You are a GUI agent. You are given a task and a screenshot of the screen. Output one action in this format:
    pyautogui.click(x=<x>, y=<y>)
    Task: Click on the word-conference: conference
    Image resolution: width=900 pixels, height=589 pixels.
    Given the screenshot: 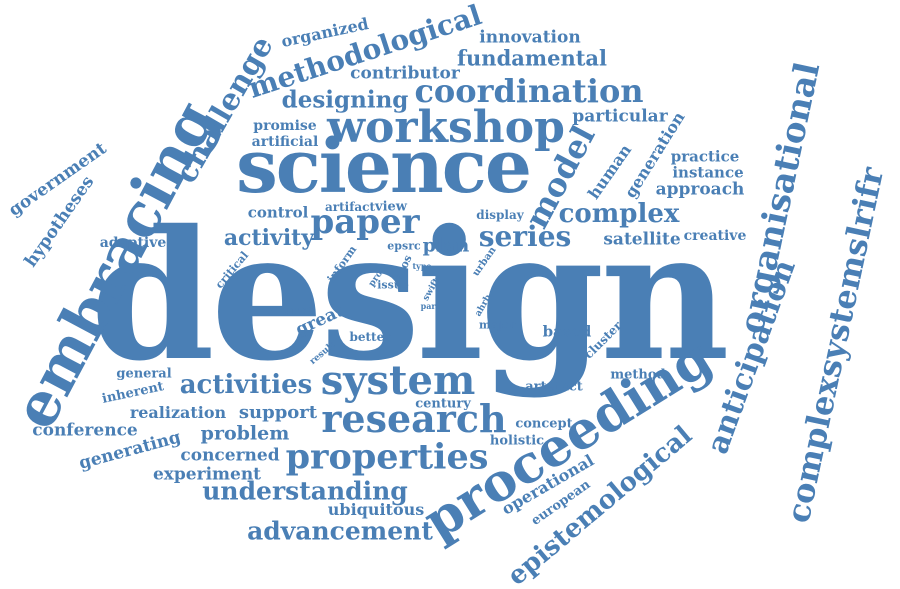 What is the action you would take?
    pyautogui.click(x=85, y=430)
    